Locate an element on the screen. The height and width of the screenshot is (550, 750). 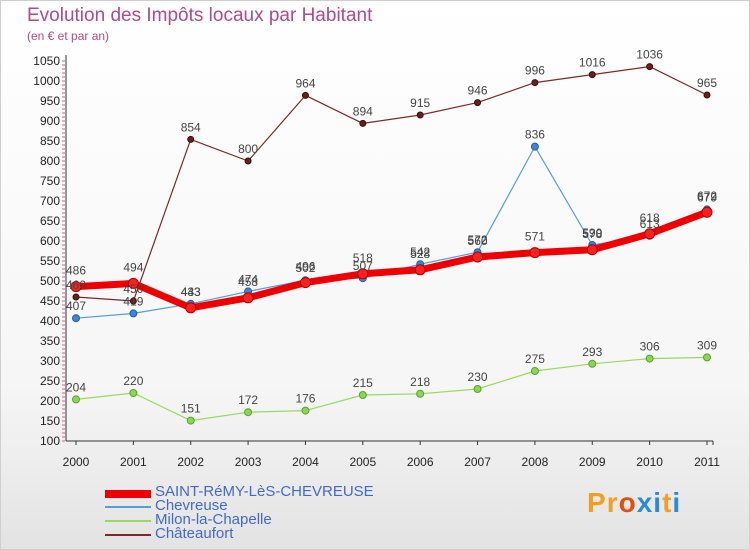
data-label-saint-remy-les-chevreuse: 528 is located at coordinates (420, 254).